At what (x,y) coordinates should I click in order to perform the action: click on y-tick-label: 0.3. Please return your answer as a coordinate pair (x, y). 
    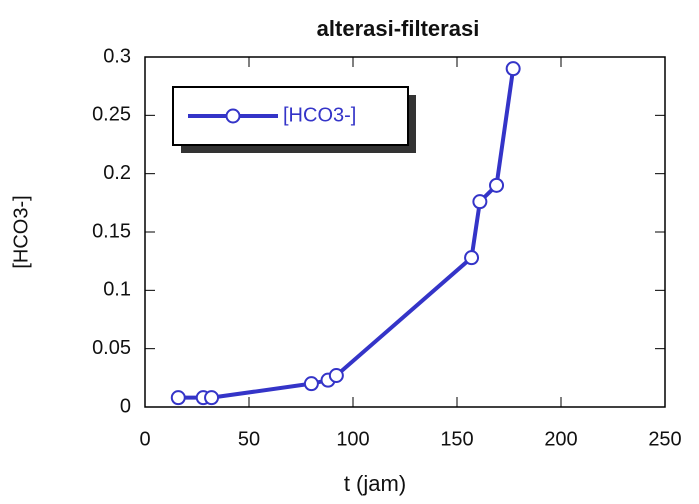
    Looking at the image, I should click on (117, 56).